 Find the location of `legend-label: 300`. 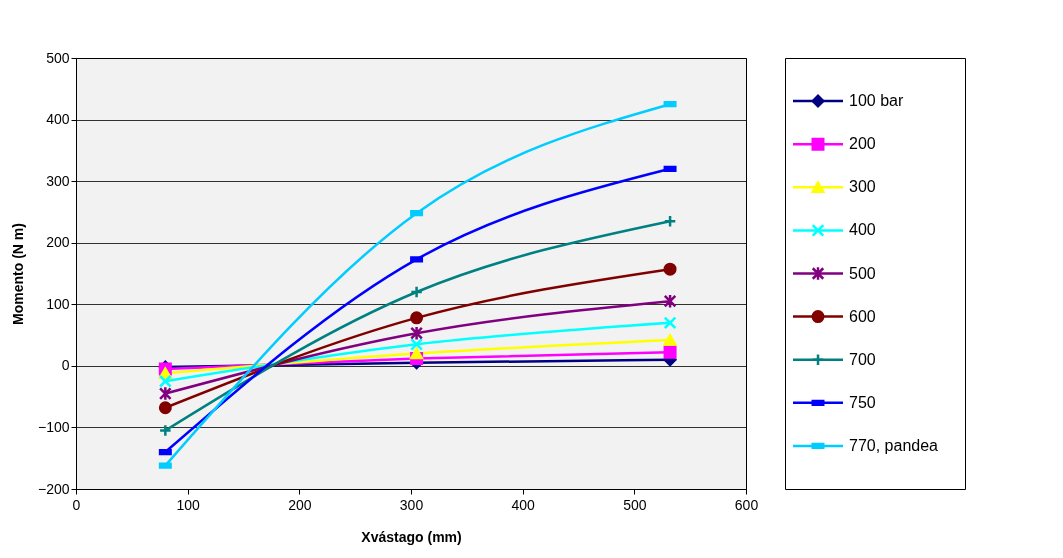

legend-label: 300 is located at coordinates (862, 187).